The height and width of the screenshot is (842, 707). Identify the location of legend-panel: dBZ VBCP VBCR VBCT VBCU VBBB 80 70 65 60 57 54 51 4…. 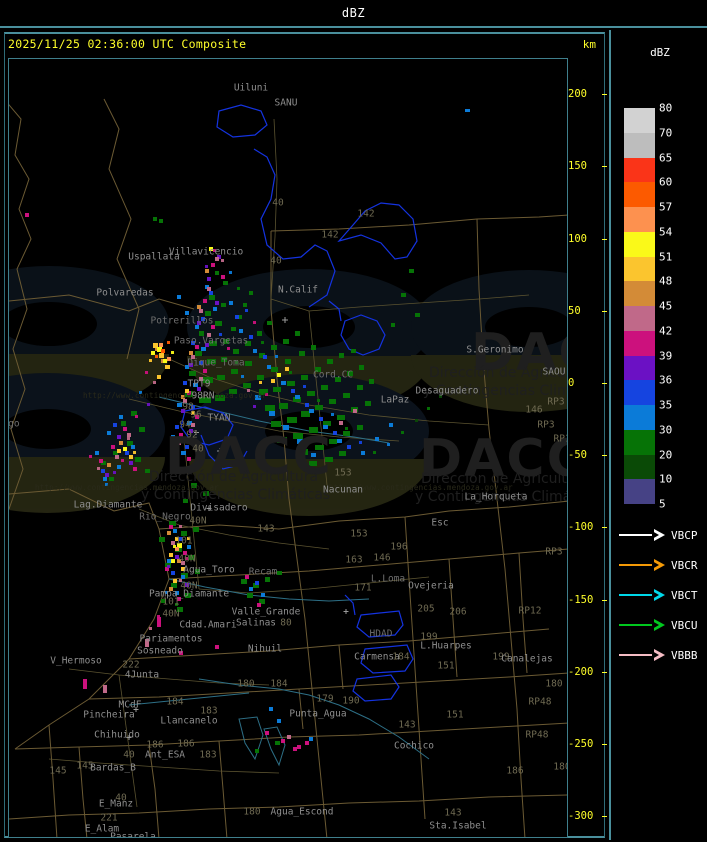
(658, 435).